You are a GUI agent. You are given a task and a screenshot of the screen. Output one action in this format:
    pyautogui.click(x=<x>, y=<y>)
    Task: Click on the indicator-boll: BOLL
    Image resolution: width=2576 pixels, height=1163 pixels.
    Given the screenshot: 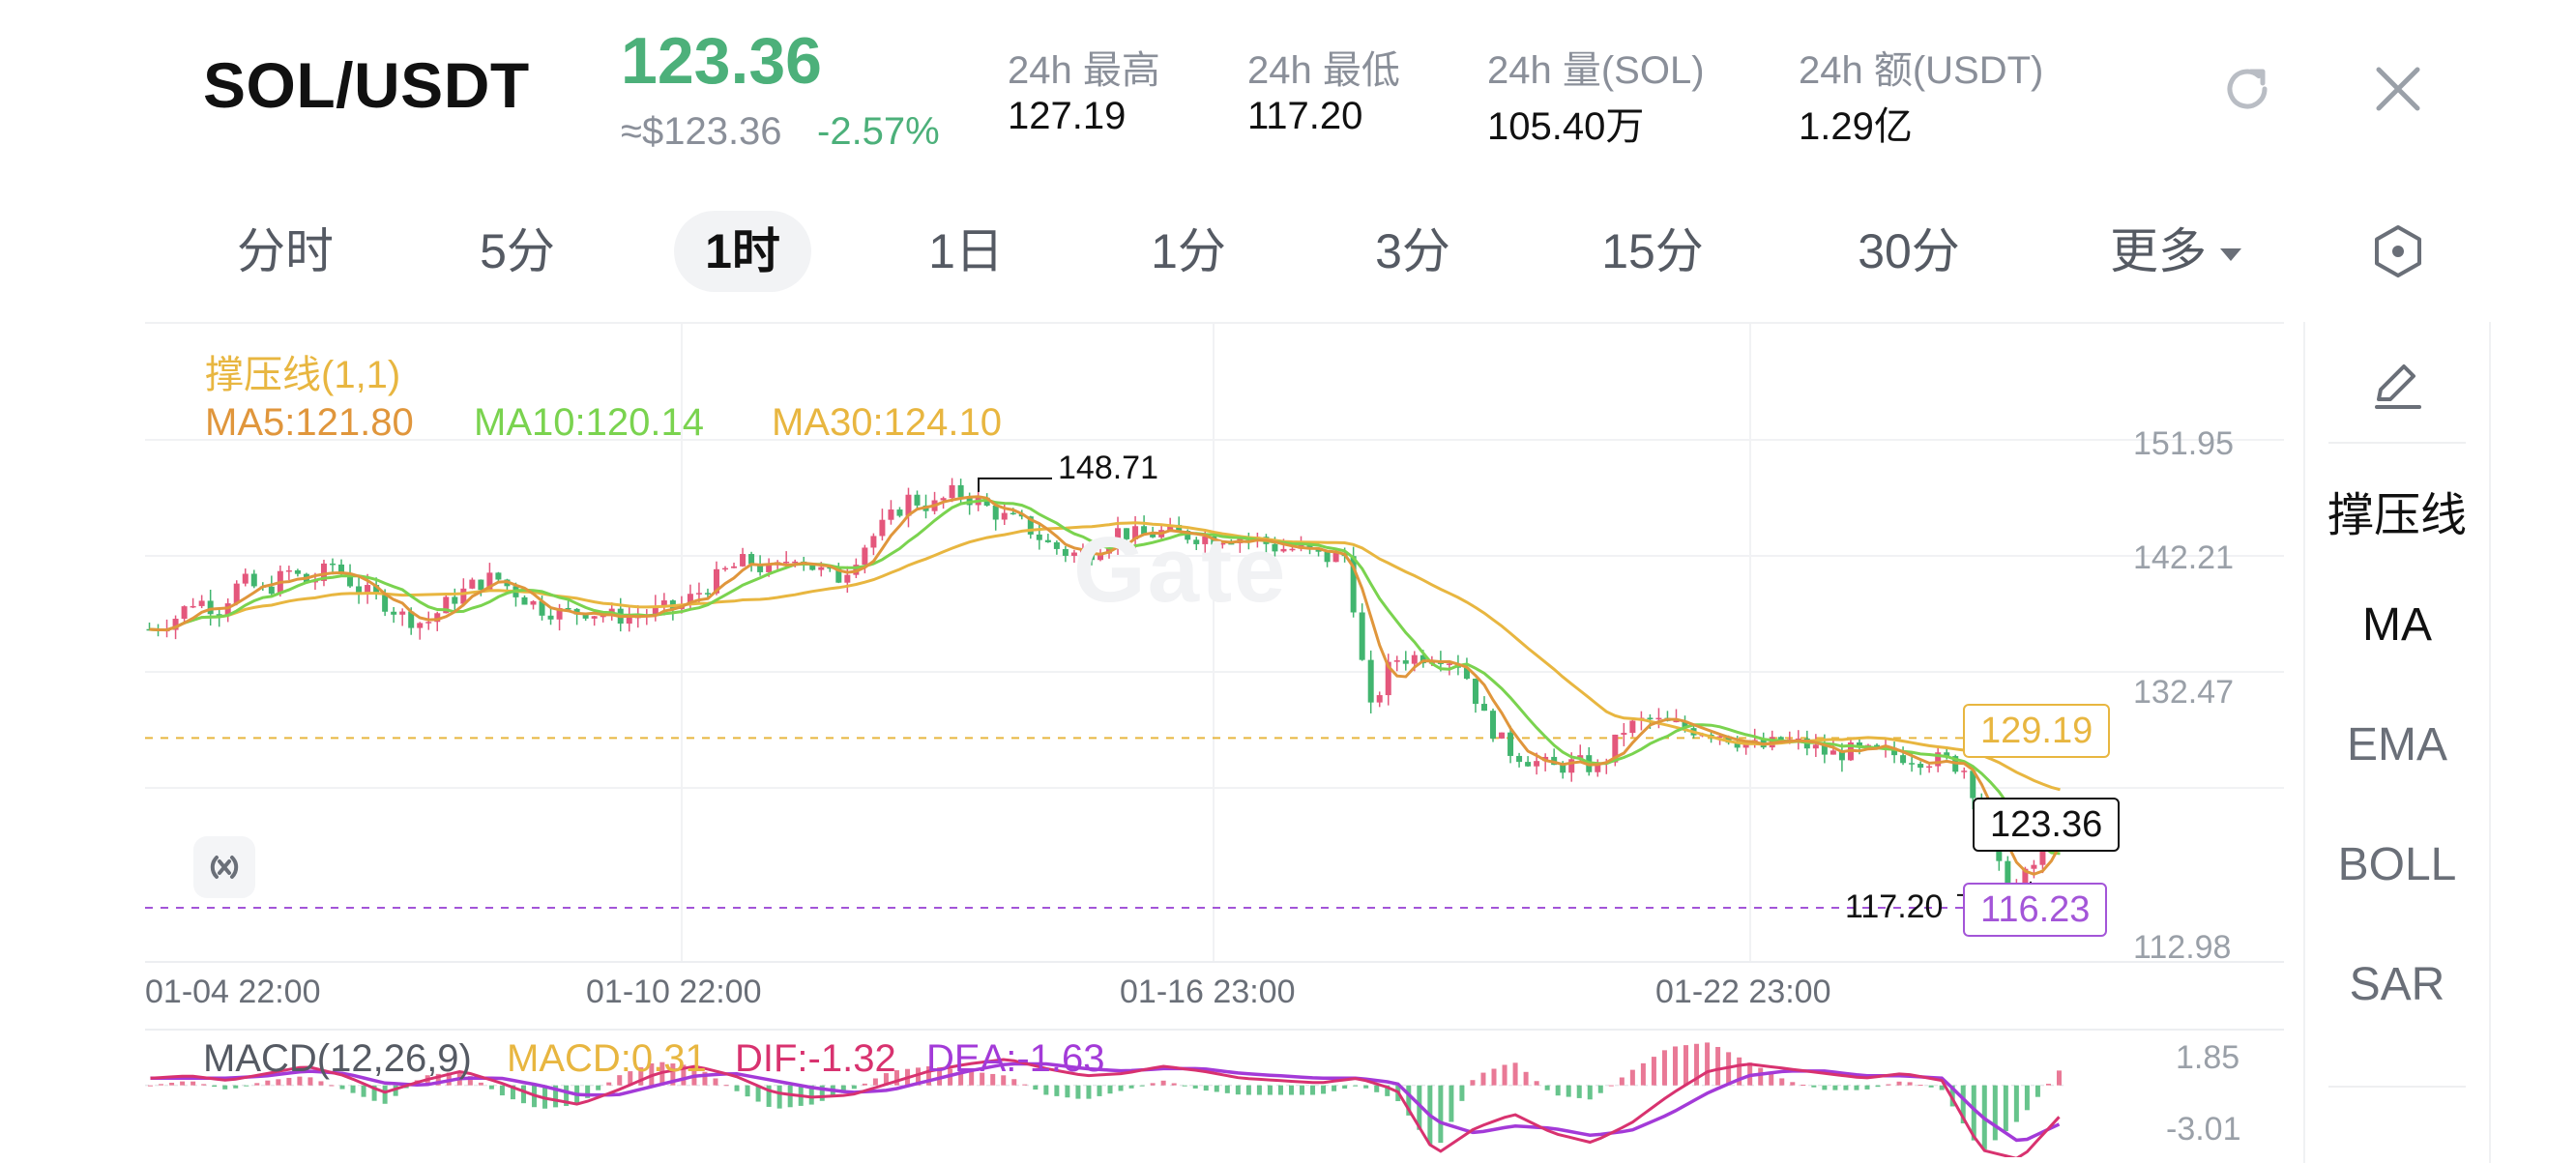 What is the action you would take?
    pyautogui.click(x=2397, y=864)
    